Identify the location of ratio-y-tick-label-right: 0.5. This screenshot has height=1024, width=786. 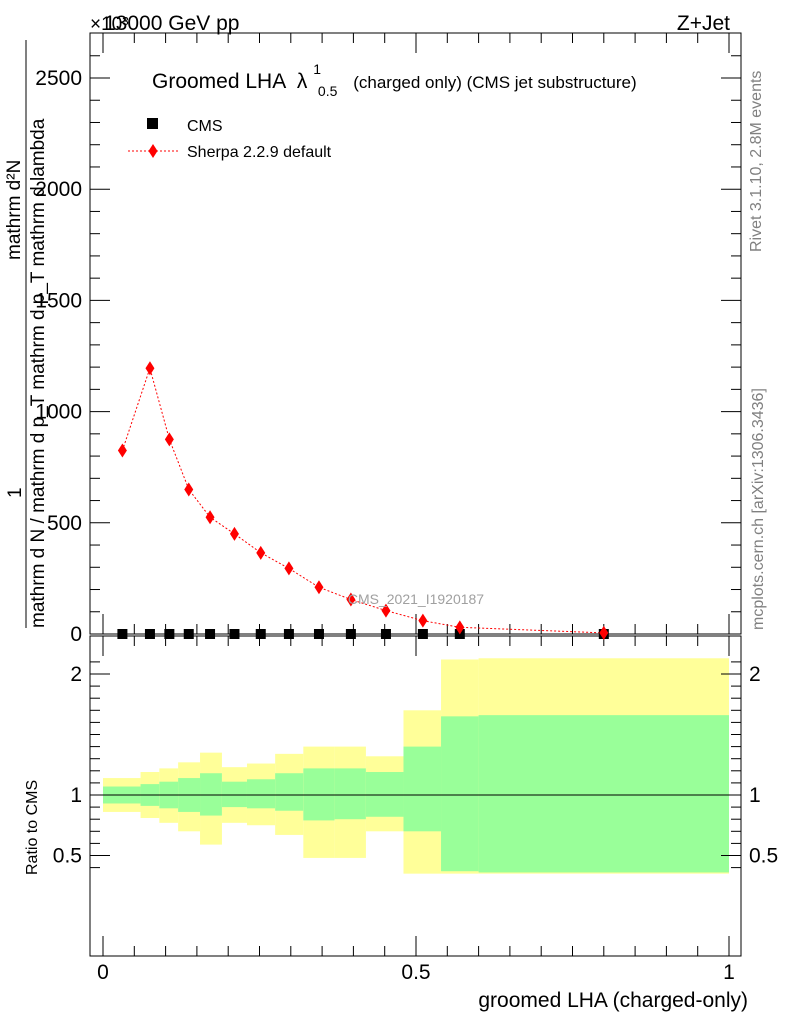
(763, 856).